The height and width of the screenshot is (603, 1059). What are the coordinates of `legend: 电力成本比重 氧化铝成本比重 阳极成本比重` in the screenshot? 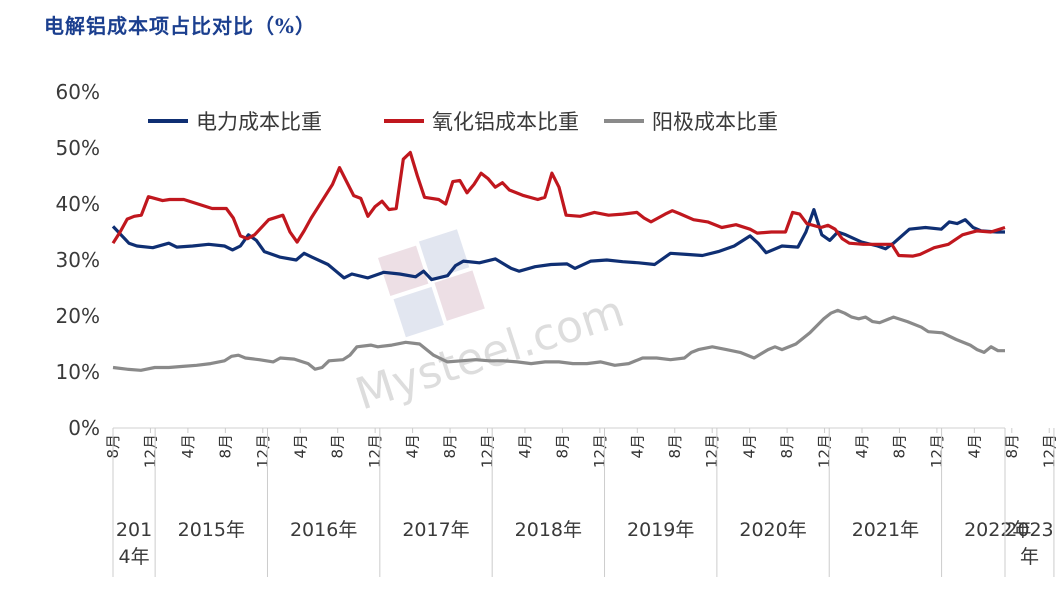 It's located at (463, 122).